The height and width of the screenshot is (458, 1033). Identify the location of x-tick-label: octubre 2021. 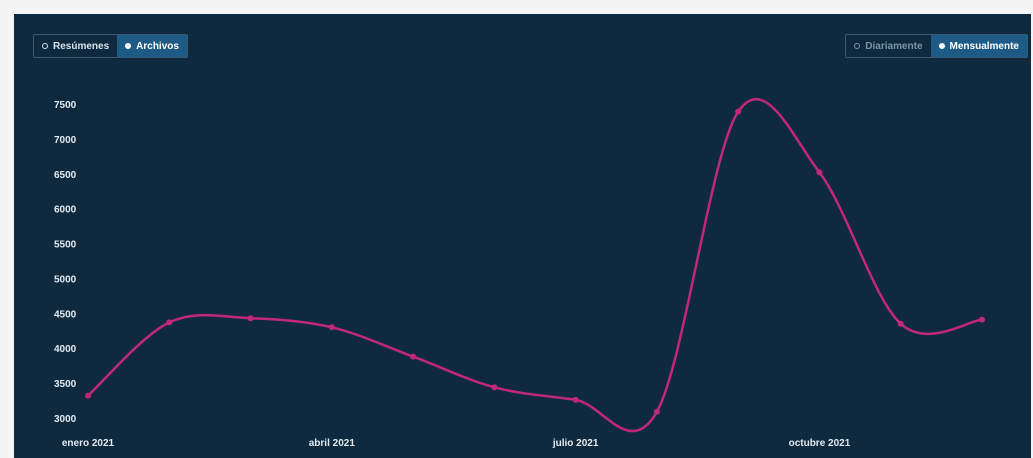
(820, 443).